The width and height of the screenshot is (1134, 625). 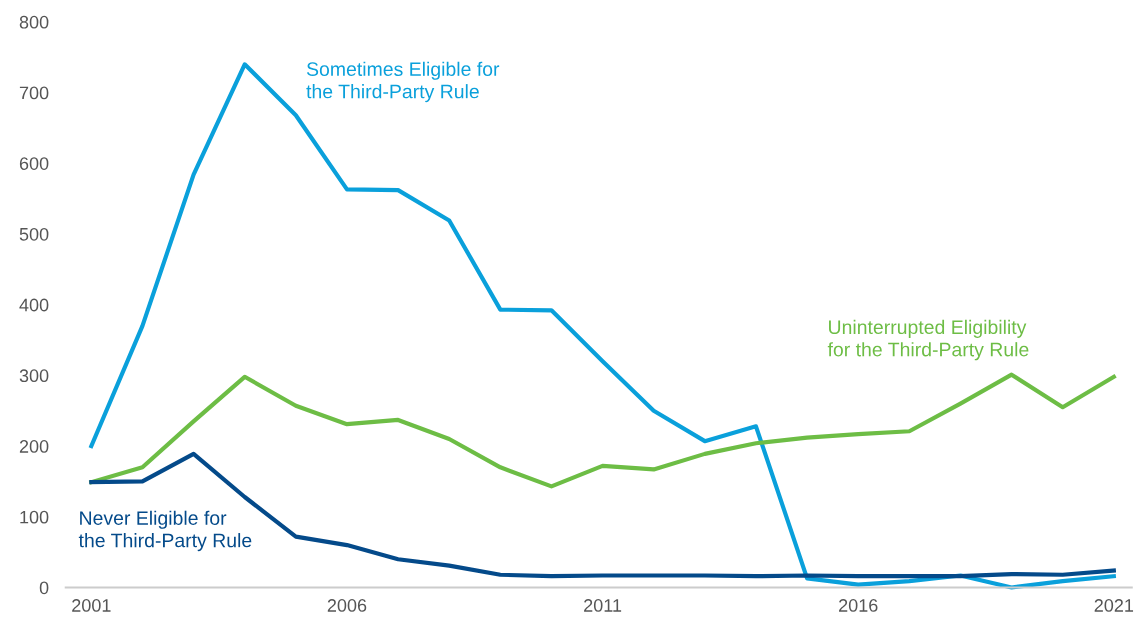 What do you see at coordinates (34, 93) in the screenshot?
I see `y-tick-label: 700` at bounding box center [34, 93].